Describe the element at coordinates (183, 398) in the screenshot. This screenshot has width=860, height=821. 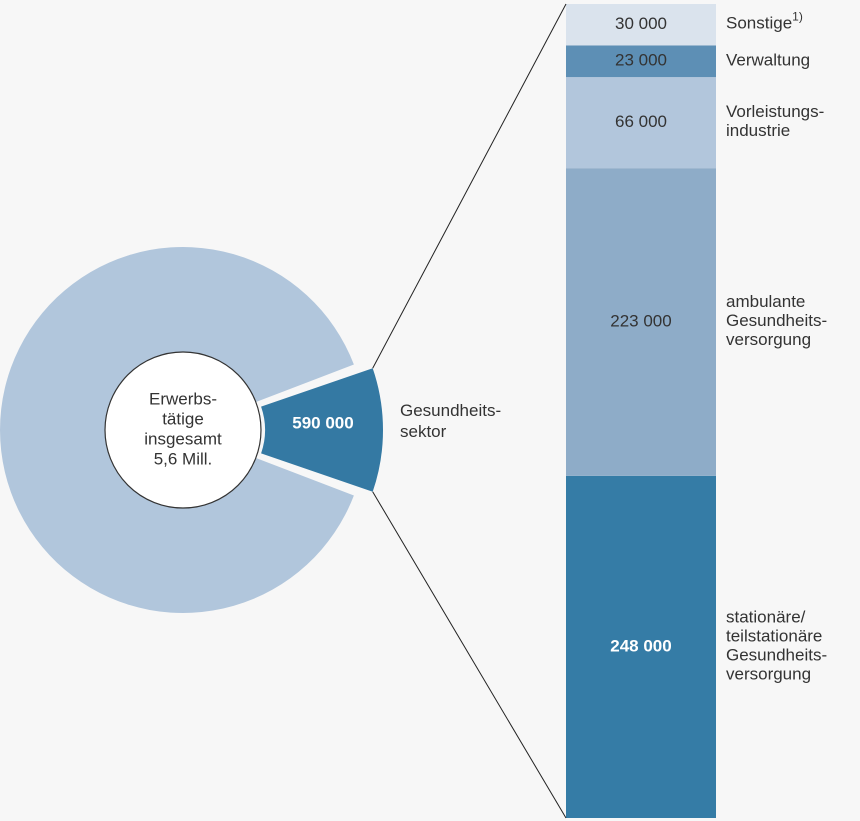
I see `center-label: Erwerbs-` at that location.